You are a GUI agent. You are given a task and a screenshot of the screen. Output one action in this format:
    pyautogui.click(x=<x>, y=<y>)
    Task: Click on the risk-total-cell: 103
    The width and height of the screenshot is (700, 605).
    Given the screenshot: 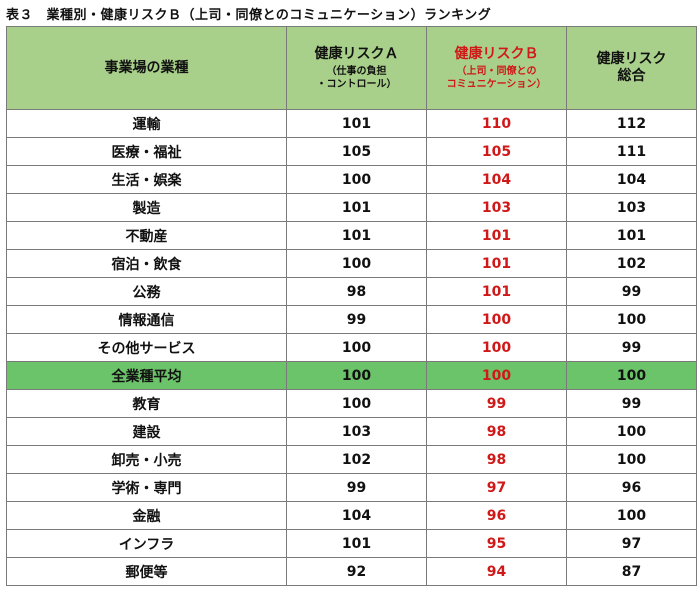 What is the action you would take?
    pyautogui.click(x=631, y=207)
    